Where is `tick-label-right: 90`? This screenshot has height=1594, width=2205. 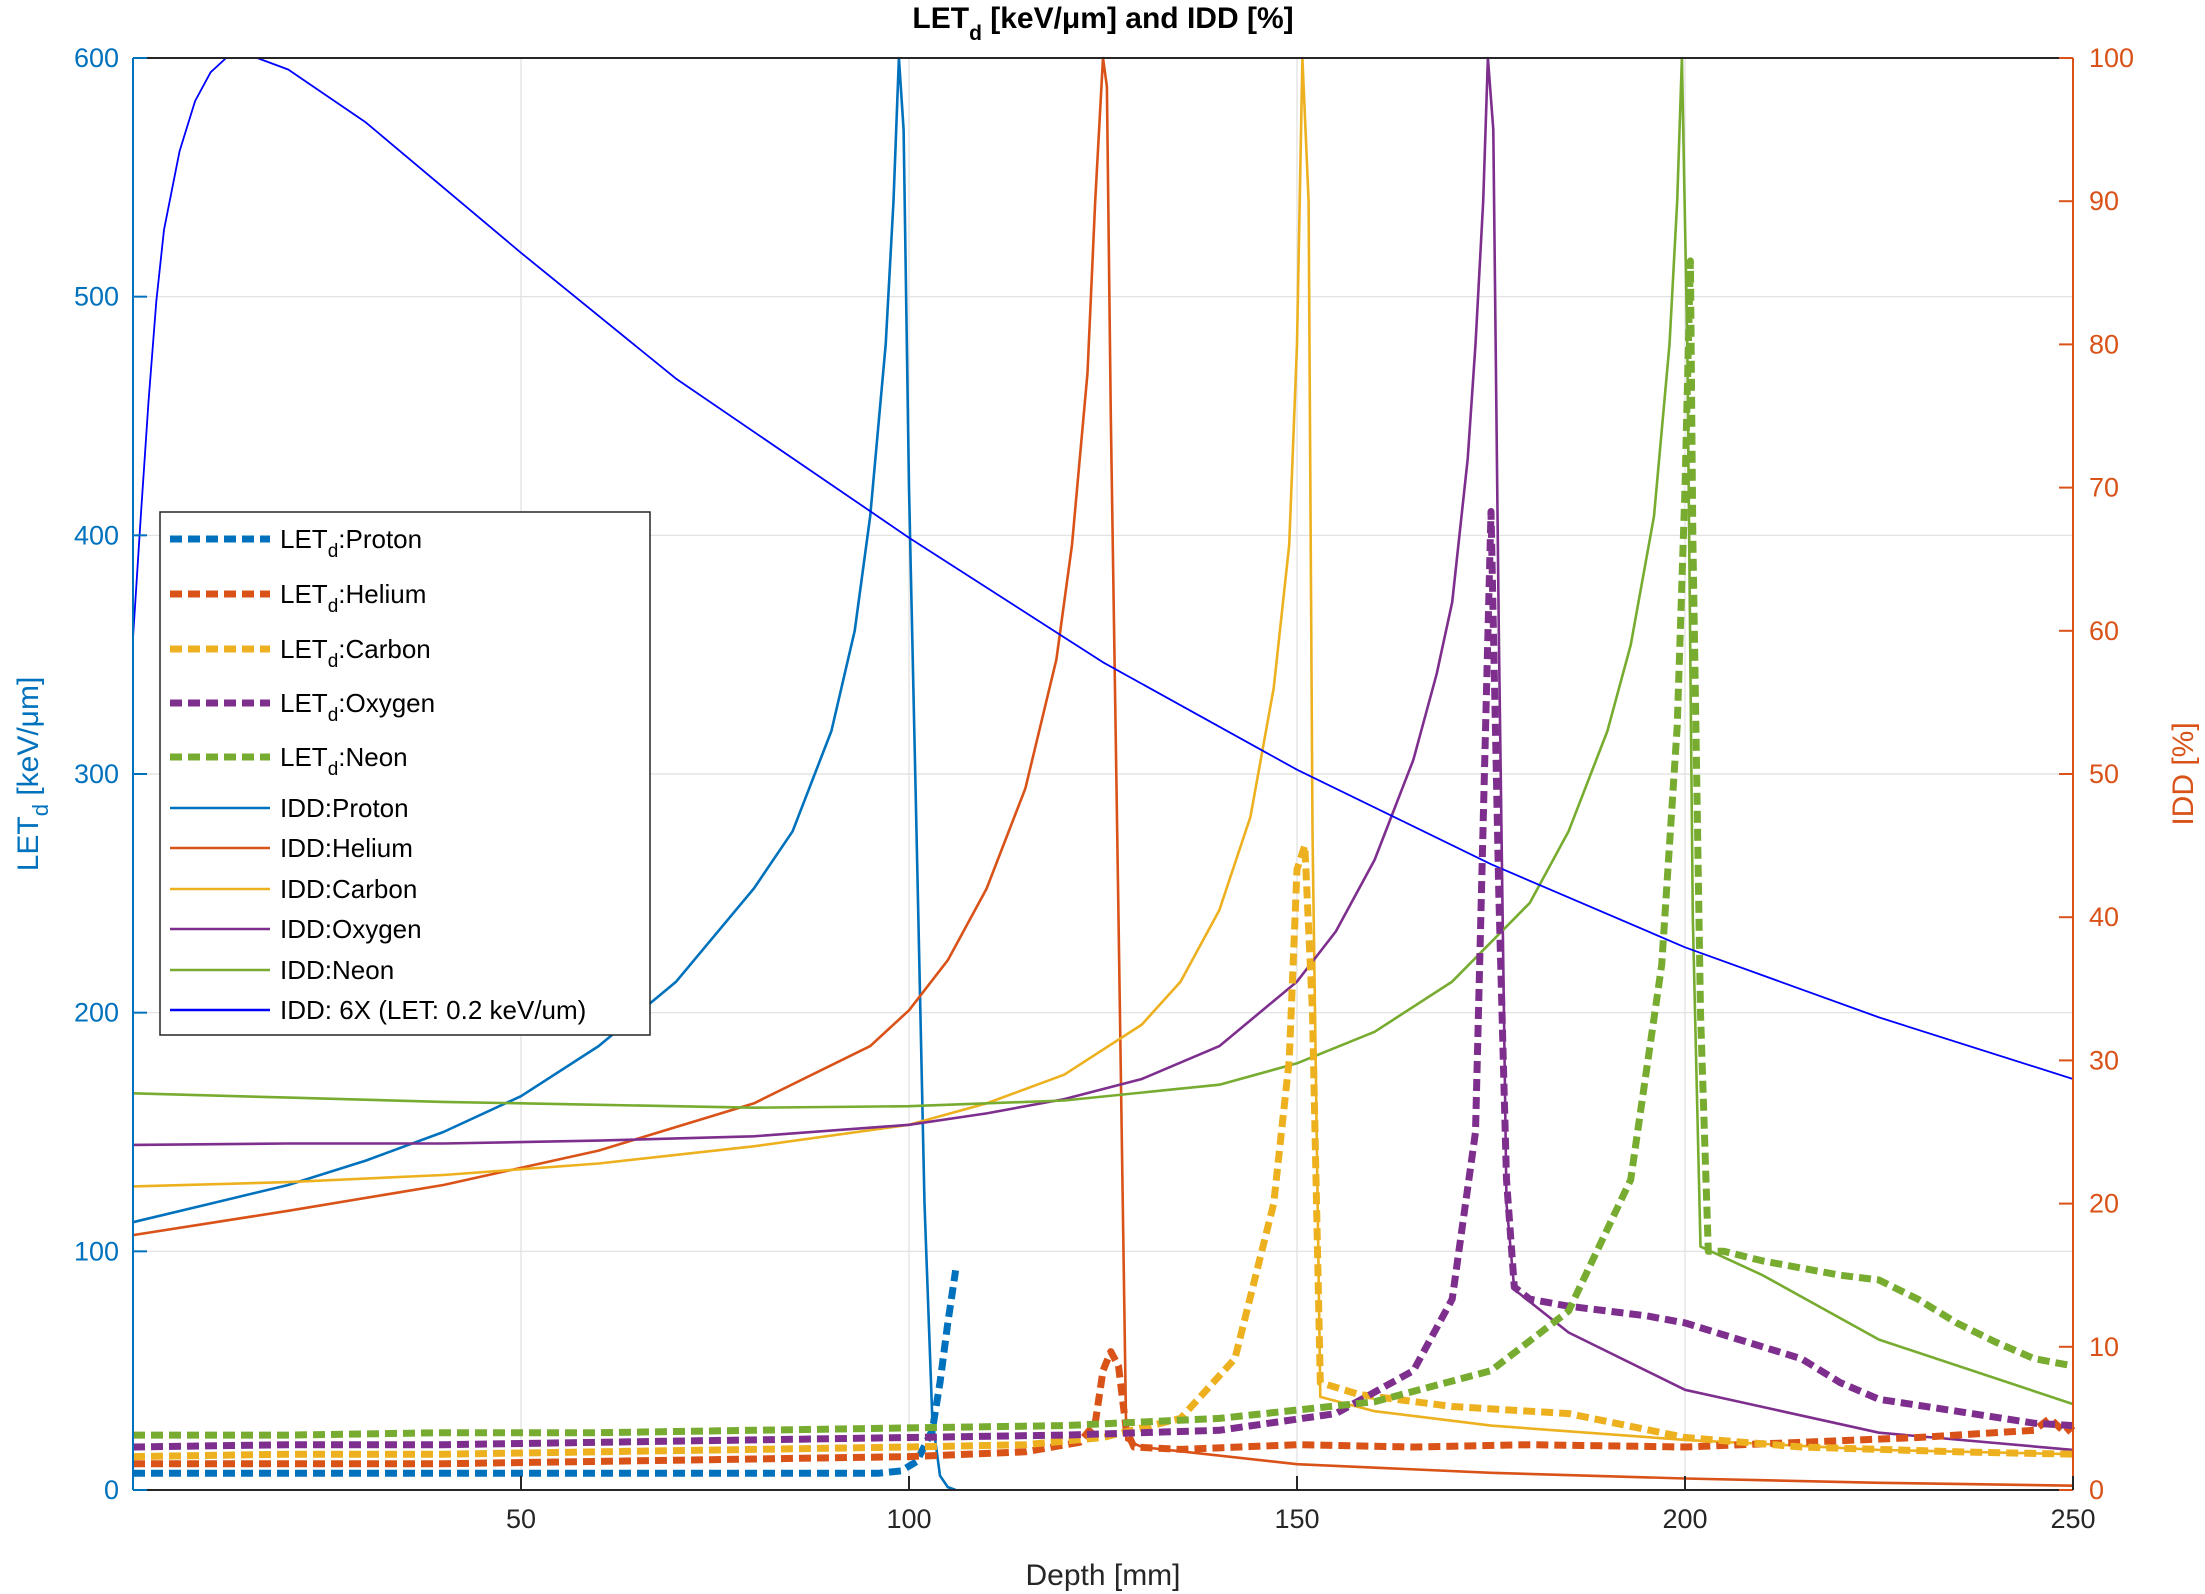 tick-label-right: 90 is located at coordinates (2104, 201).